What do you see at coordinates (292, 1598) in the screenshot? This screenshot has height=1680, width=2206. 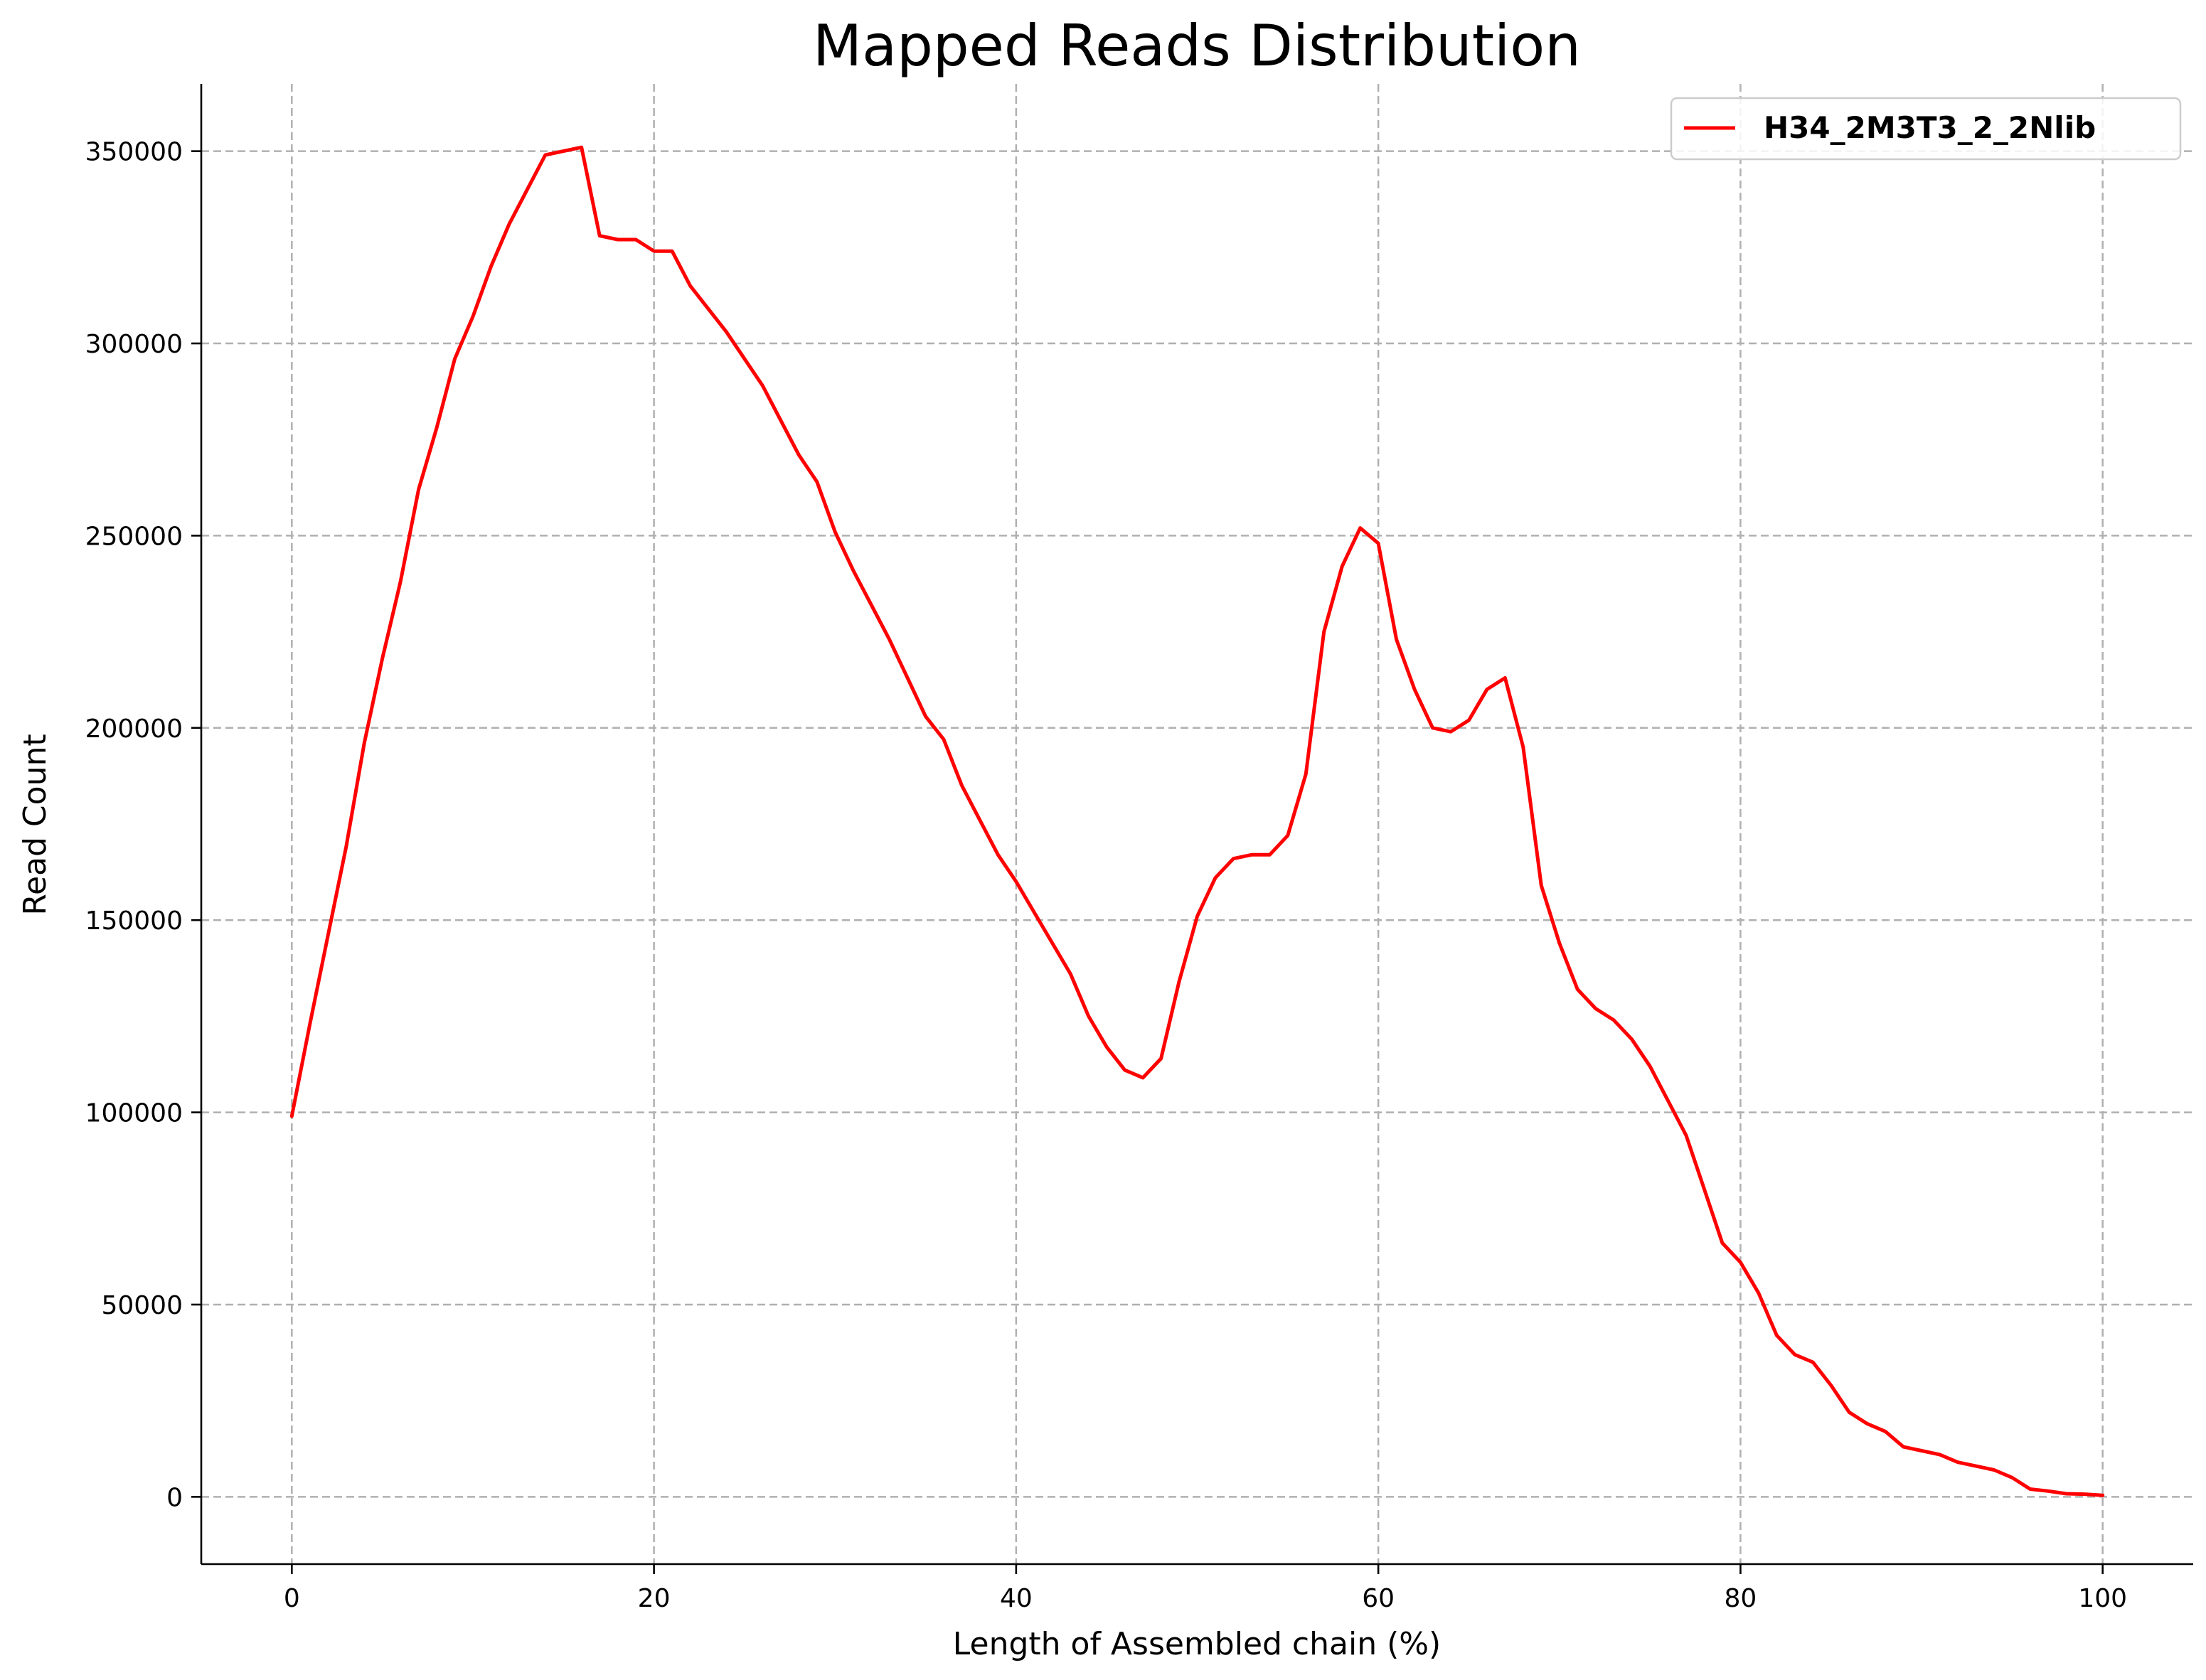 I see `x-tick-label: 0` at bounding box center [292, 1598].